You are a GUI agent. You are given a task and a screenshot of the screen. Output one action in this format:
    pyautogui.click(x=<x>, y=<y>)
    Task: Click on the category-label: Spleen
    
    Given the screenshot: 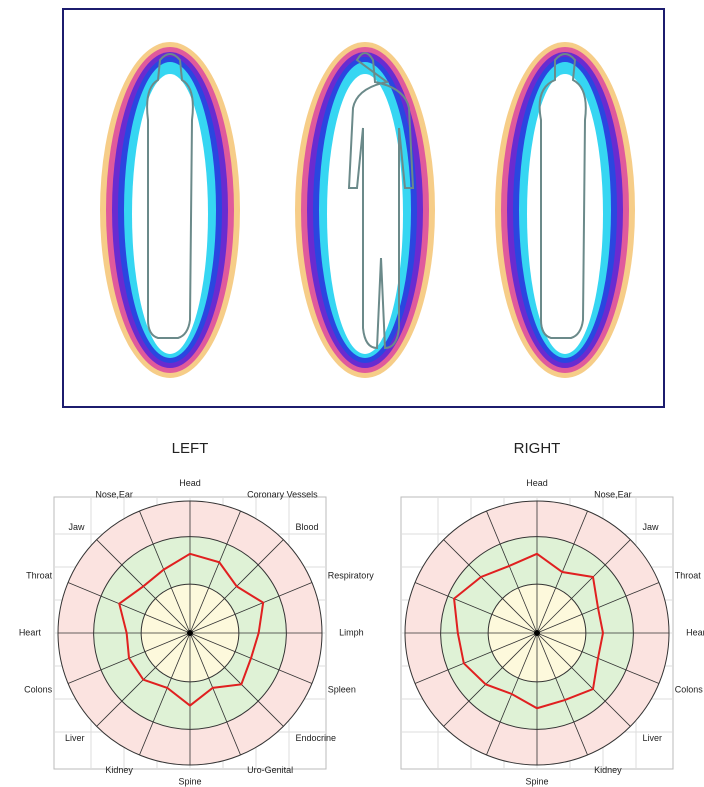 What is the action you would take?
    pyautogui.click(x=342, y=689)
    